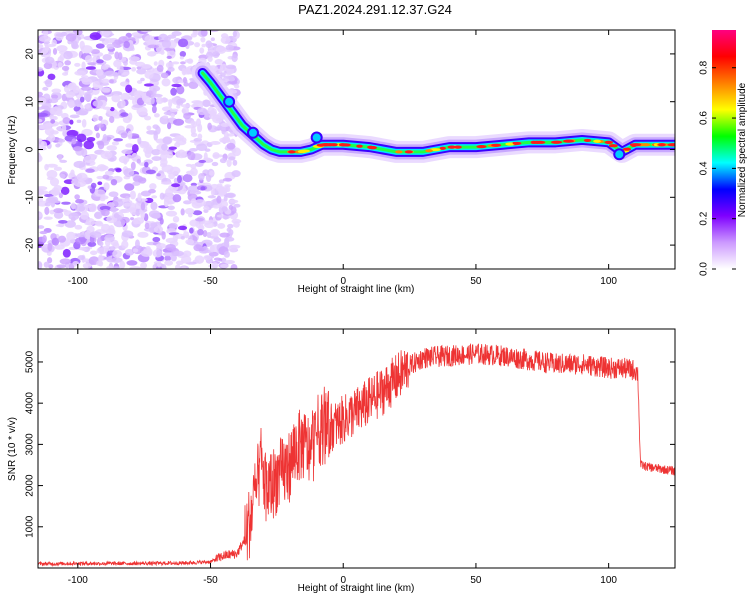 The height and width of the screenshot is (600, 750). I want to click on spectrogram-x-tick-label: 50, so click(476, 281).